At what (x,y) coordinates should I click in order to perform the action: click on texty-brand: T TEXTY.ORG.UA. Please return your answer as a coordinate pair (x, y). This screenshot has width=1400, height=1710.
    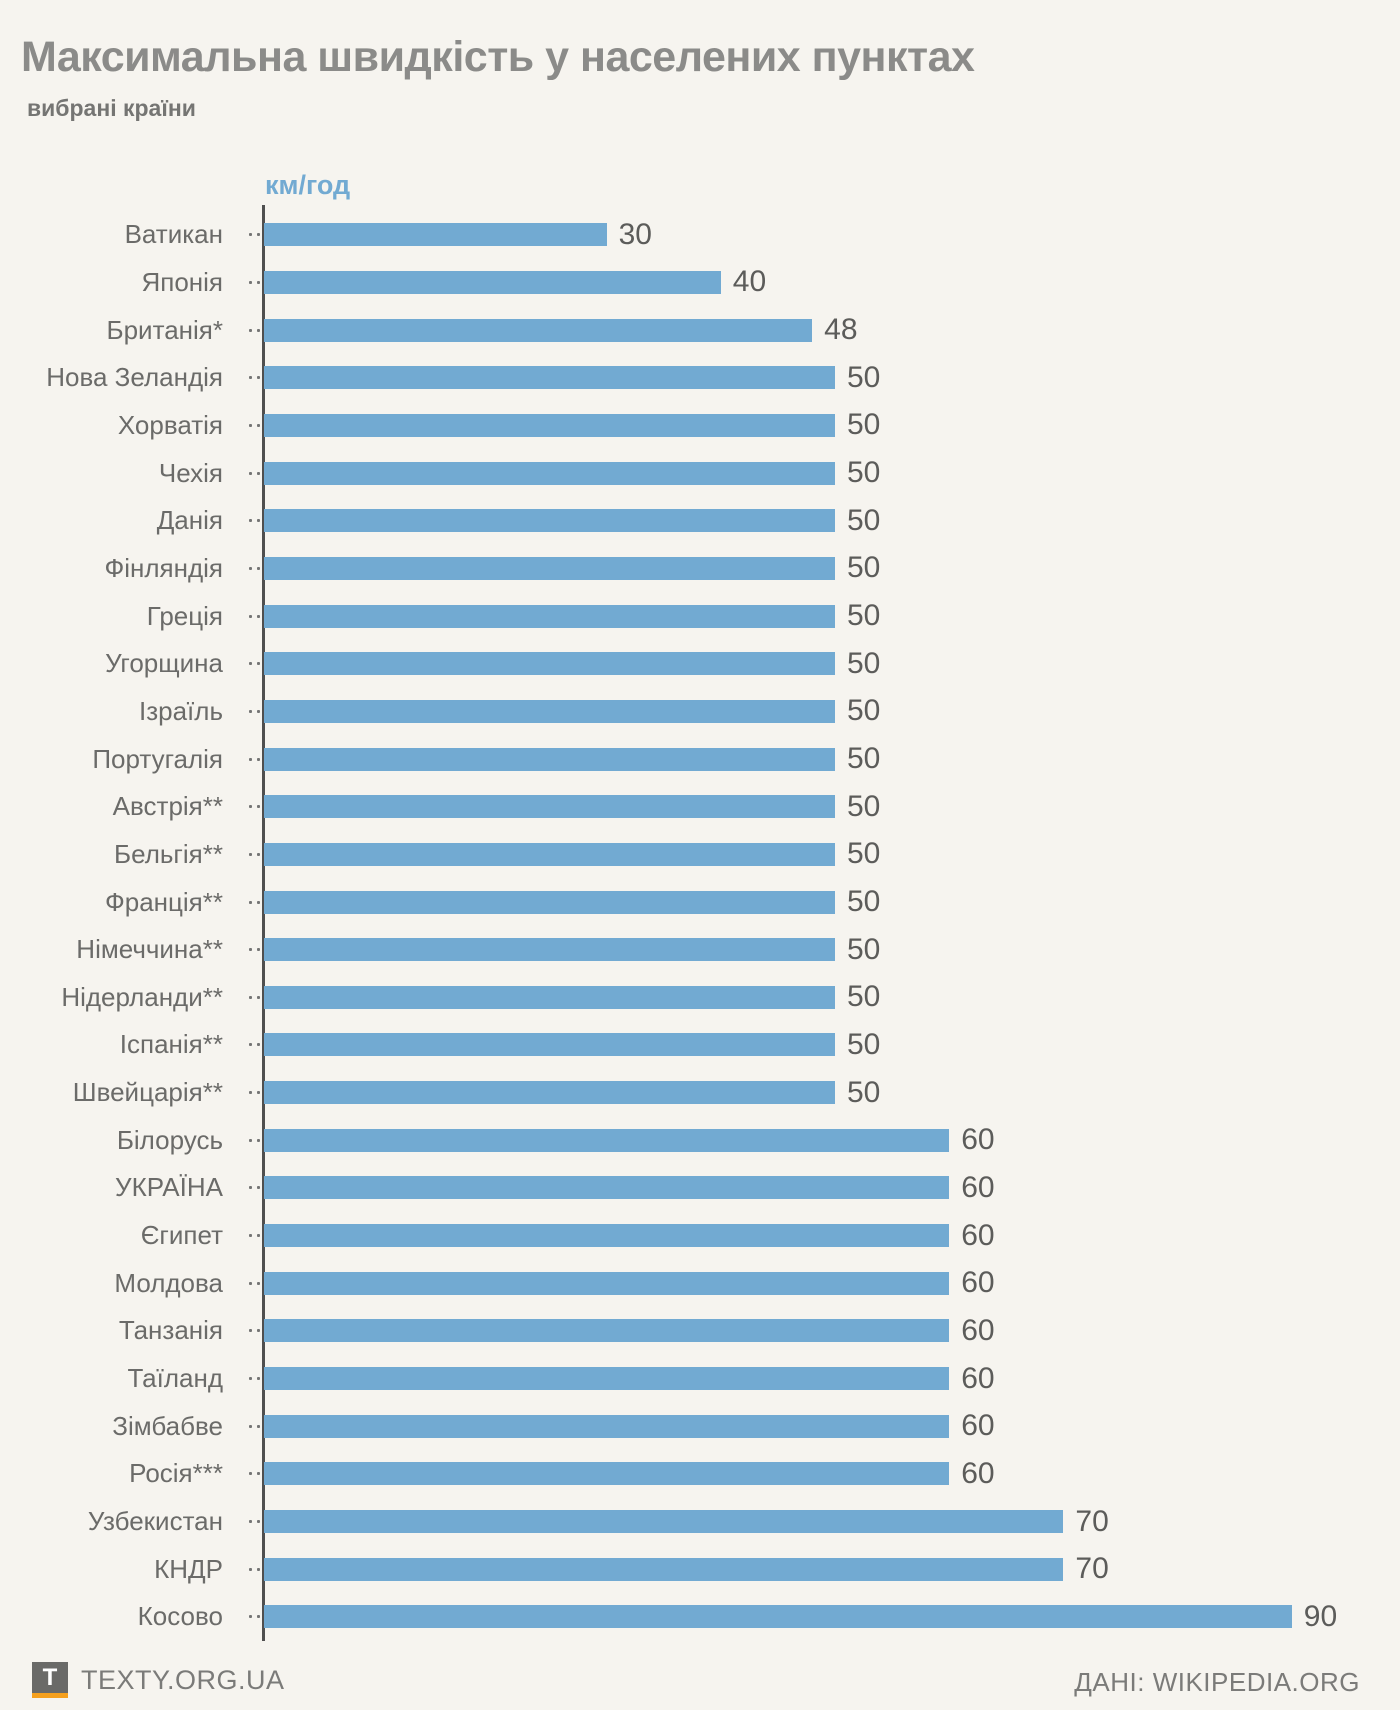
    Looking at the image, I should click on (158, 1680).